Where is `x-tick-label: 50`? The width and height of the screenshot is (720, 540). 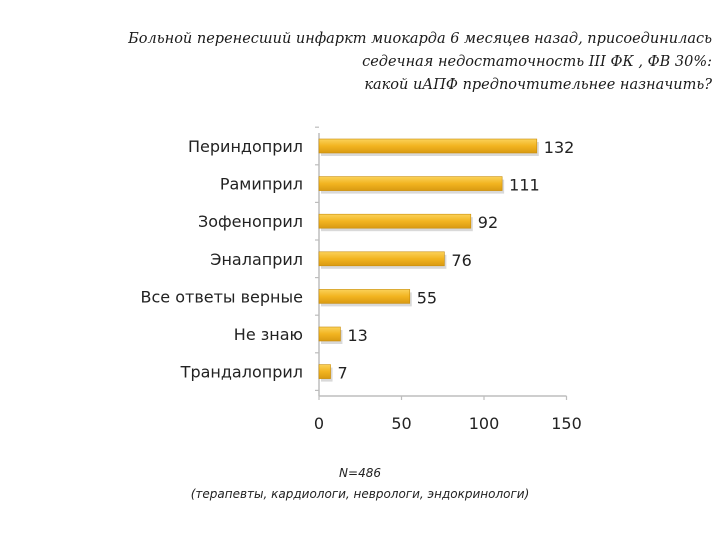
x-tick-label: 50 is located at coordinates (401, 423).